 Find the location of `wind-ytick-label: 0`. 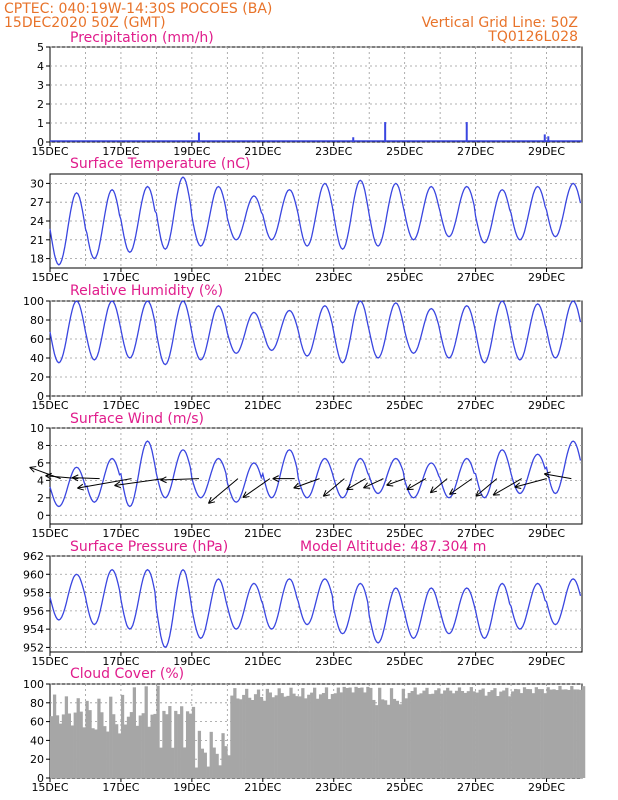

wind-ytick-label: 0 is located at coordinates (40, 515).